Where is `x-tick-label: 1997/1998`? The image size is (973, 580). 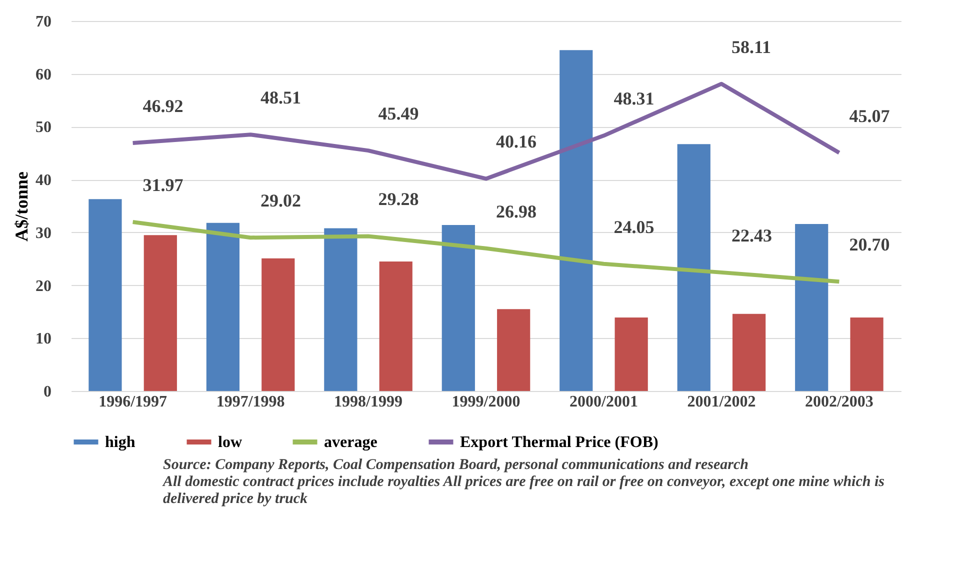
x-tick-label: 1997/1998 is located at coordinates (250, 402).